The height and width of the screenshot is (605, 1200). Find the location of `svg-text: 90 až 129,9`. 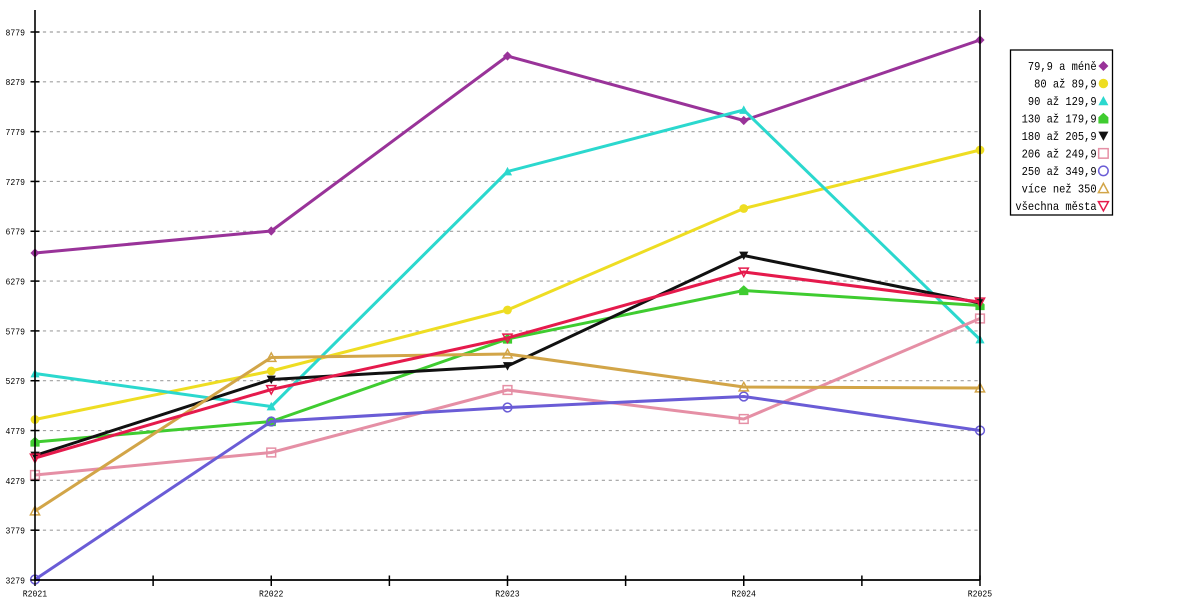

svg-text: 90 až 129,9 is located at coordinates (1062, 102).